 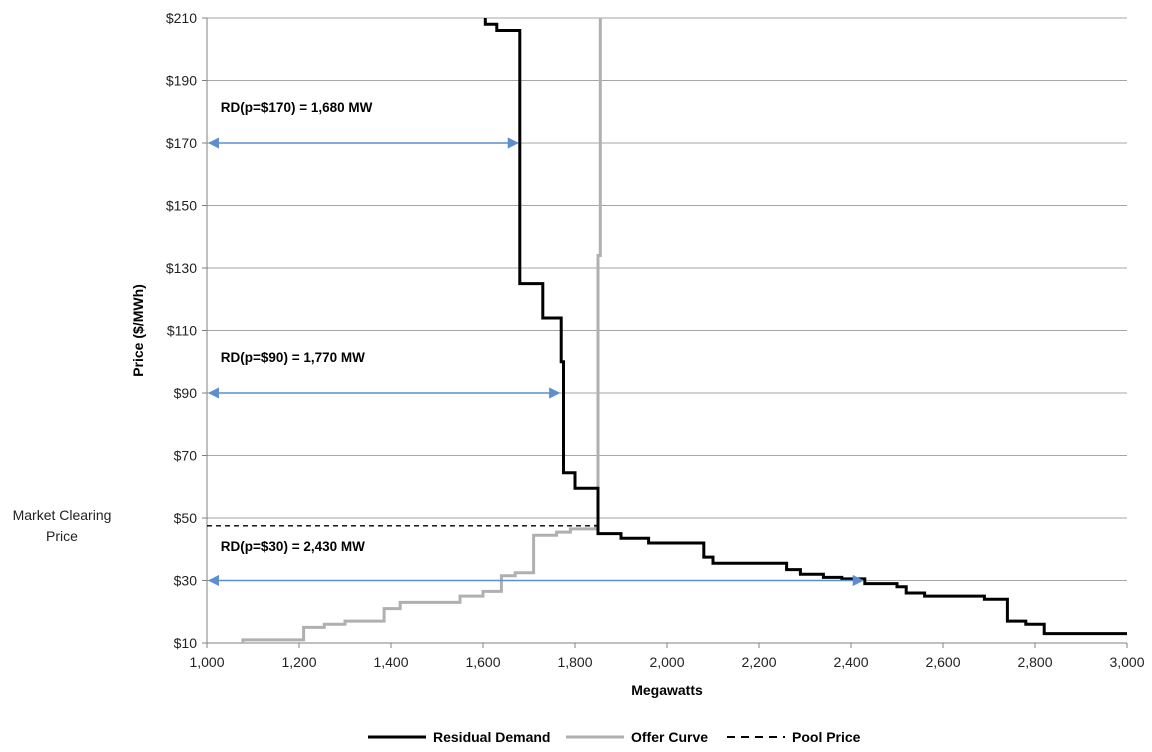 What do you see at coordinates (298, 662) in the screenshot?
I see `x-tick-label: 1,200` at bounding box center [298, 662].